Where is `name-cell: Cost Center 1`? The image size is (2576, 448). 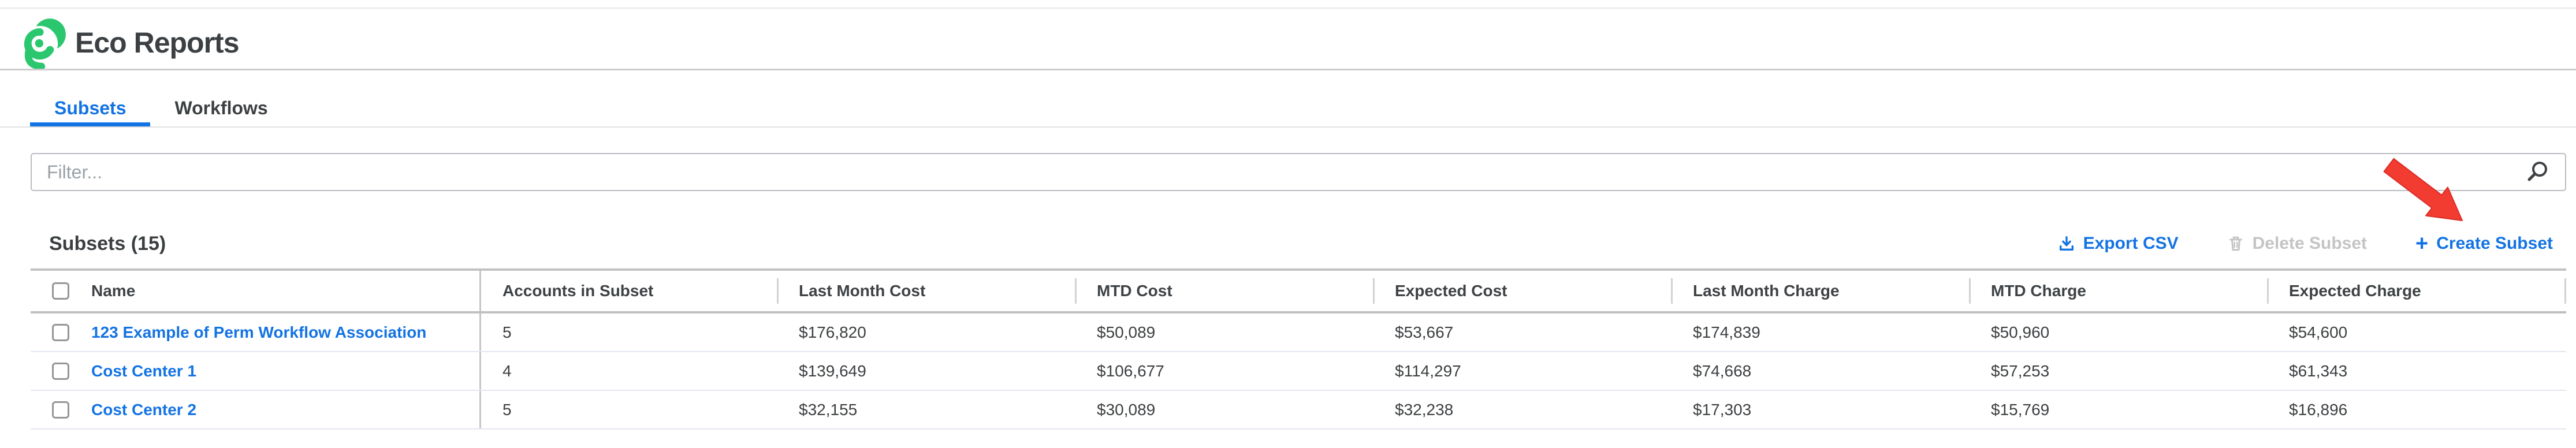 name-cell: Cost Center 1 is located at coordinates (255, 371).